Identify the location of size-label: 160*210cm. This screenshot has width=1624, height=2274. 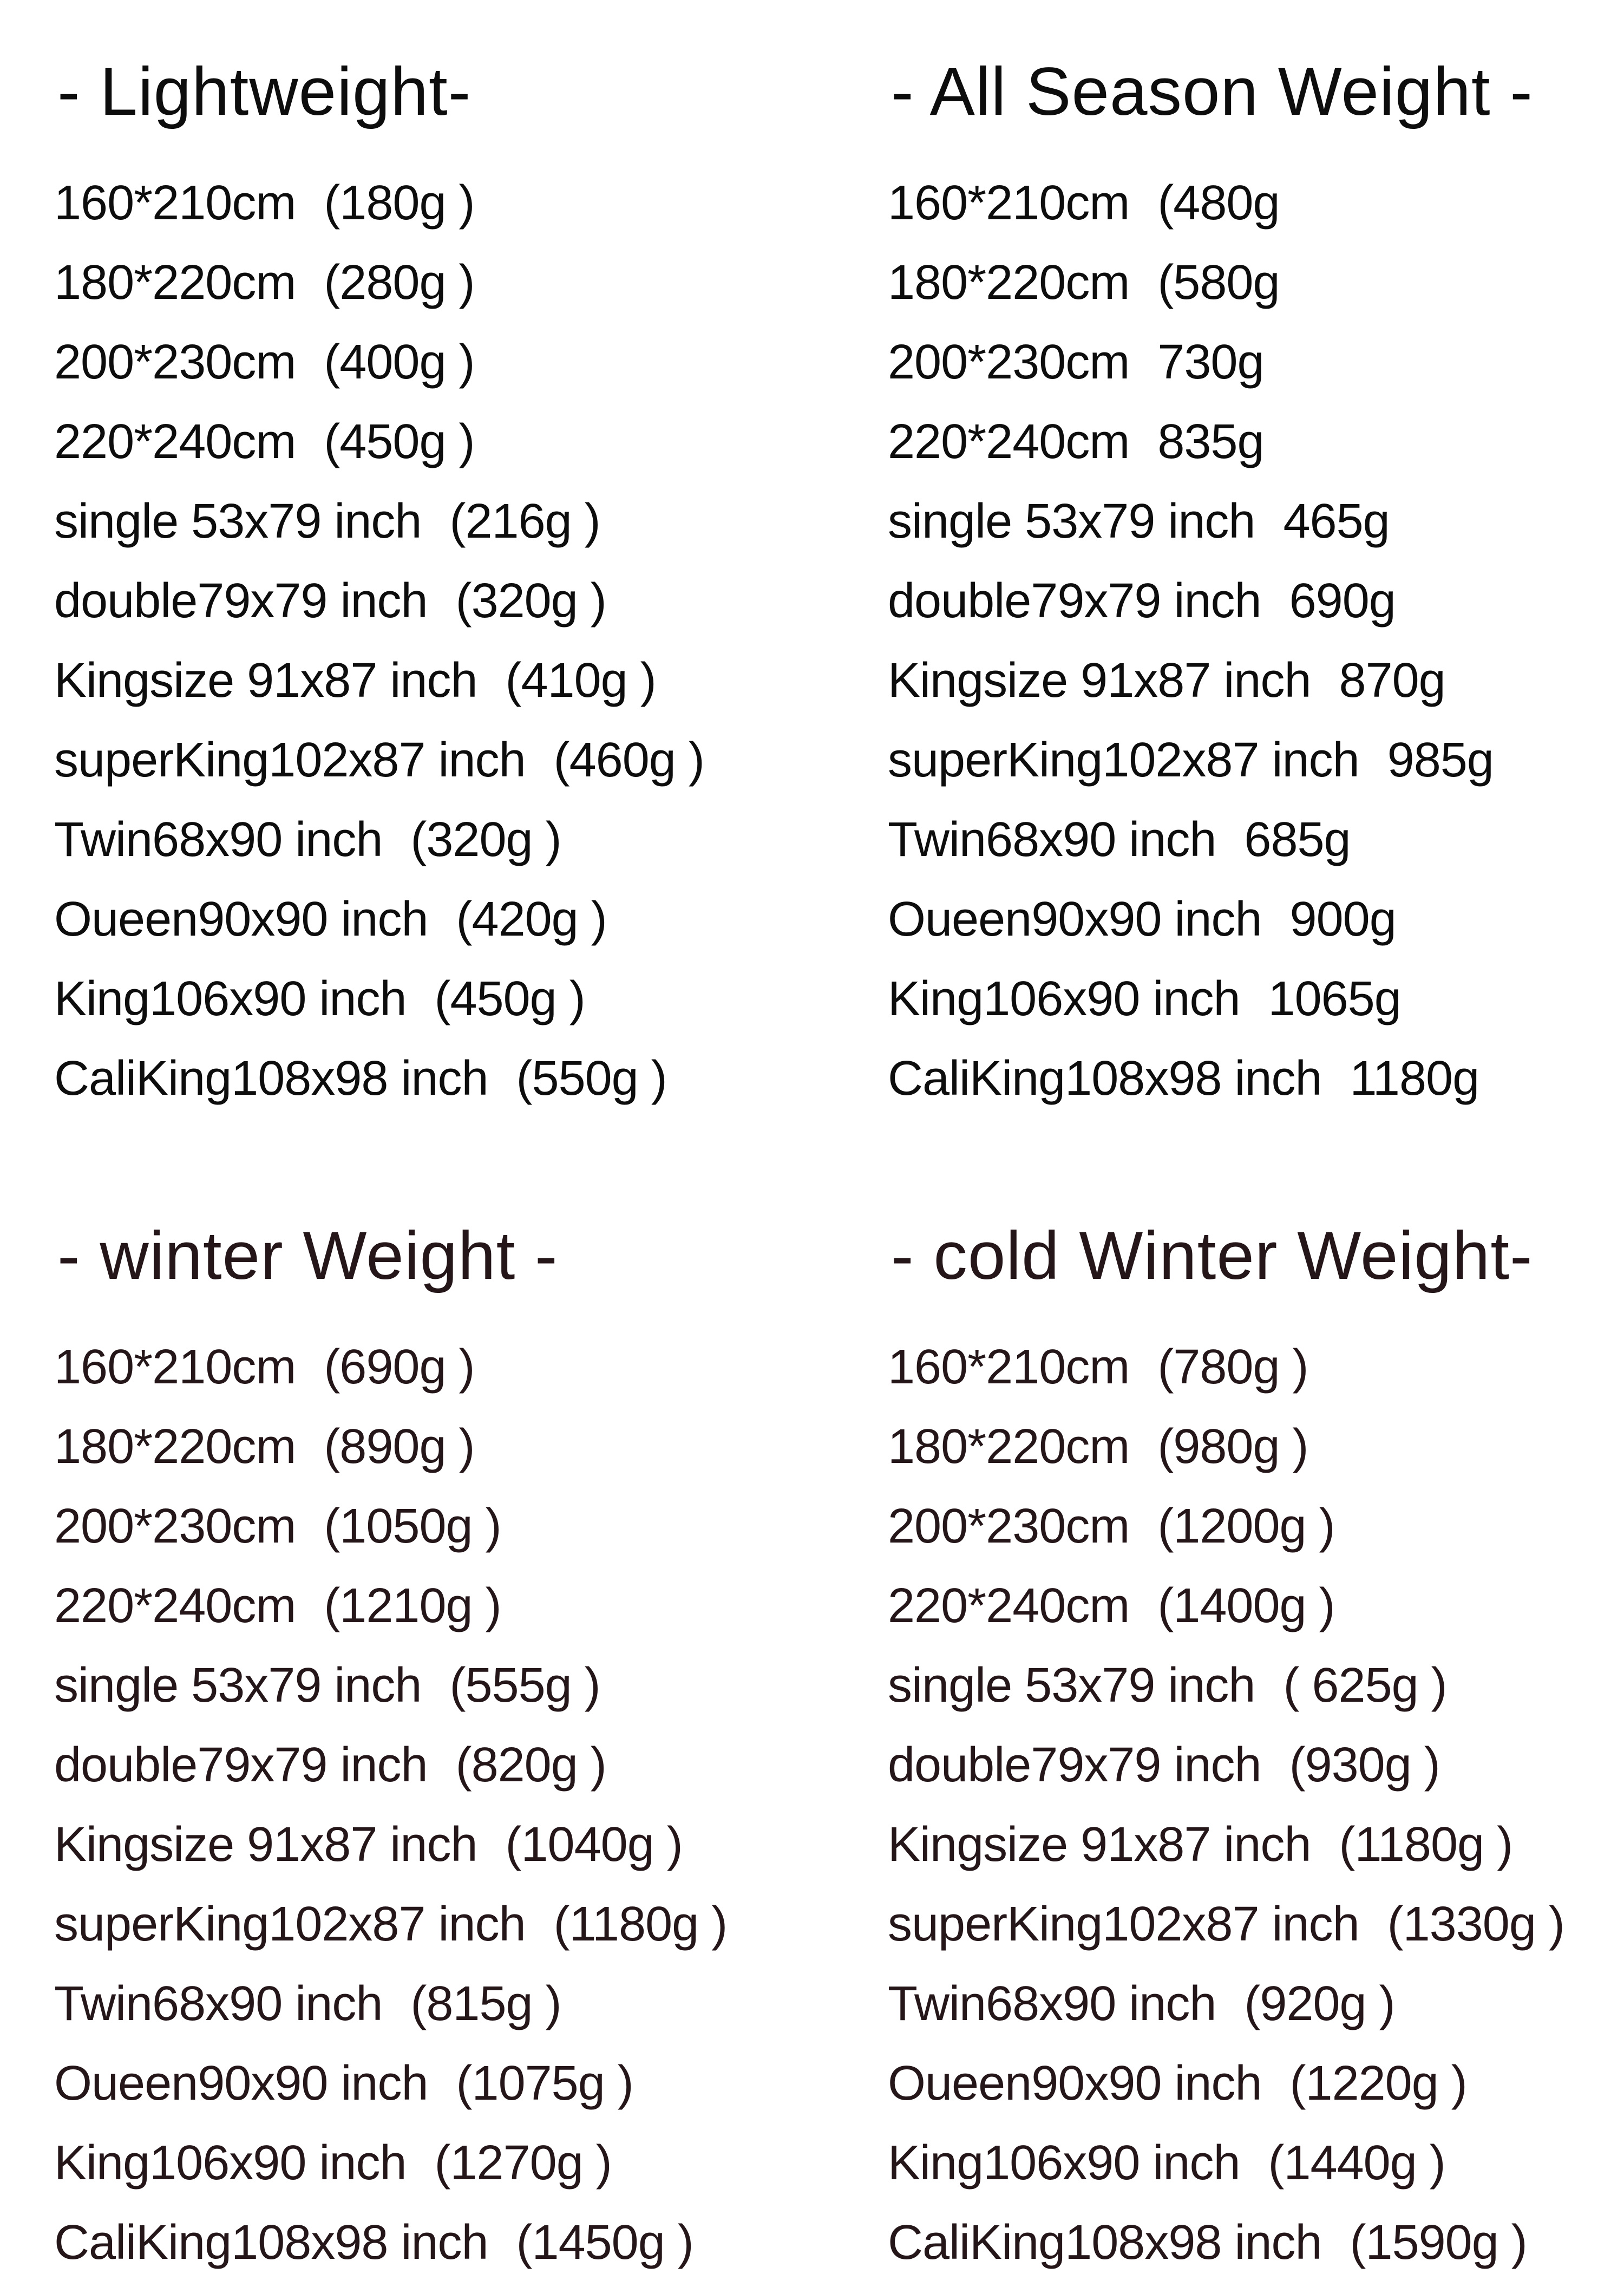
(175, 203).